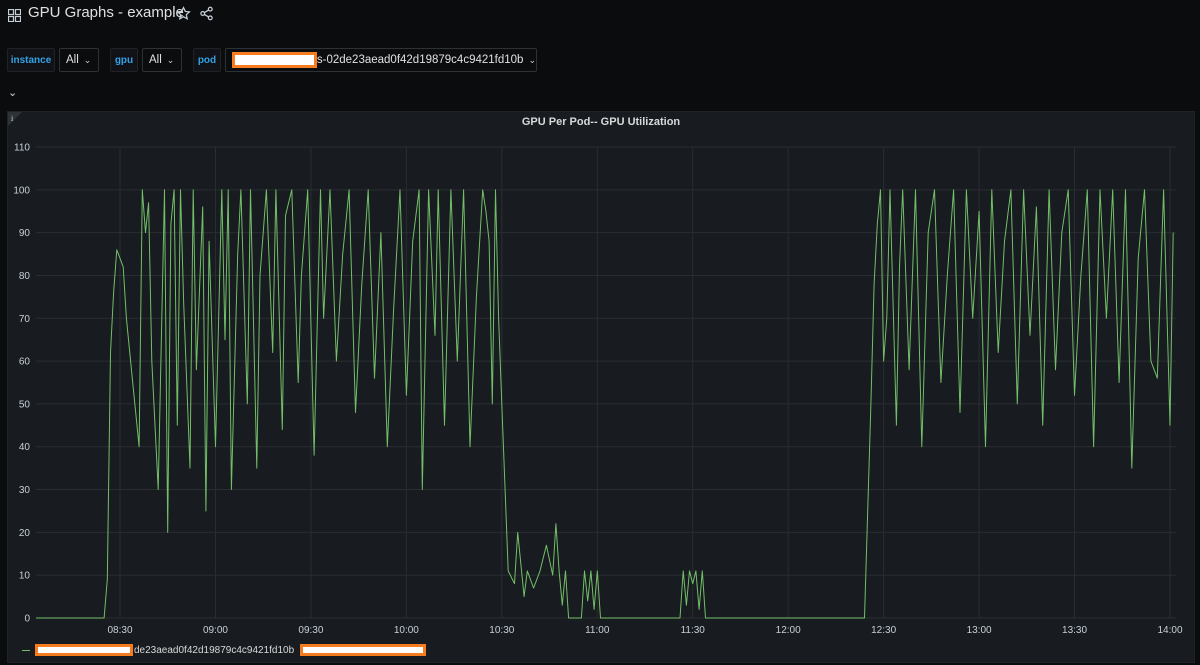  I want to click on variable-label-pod: pod, so click(207, 60).